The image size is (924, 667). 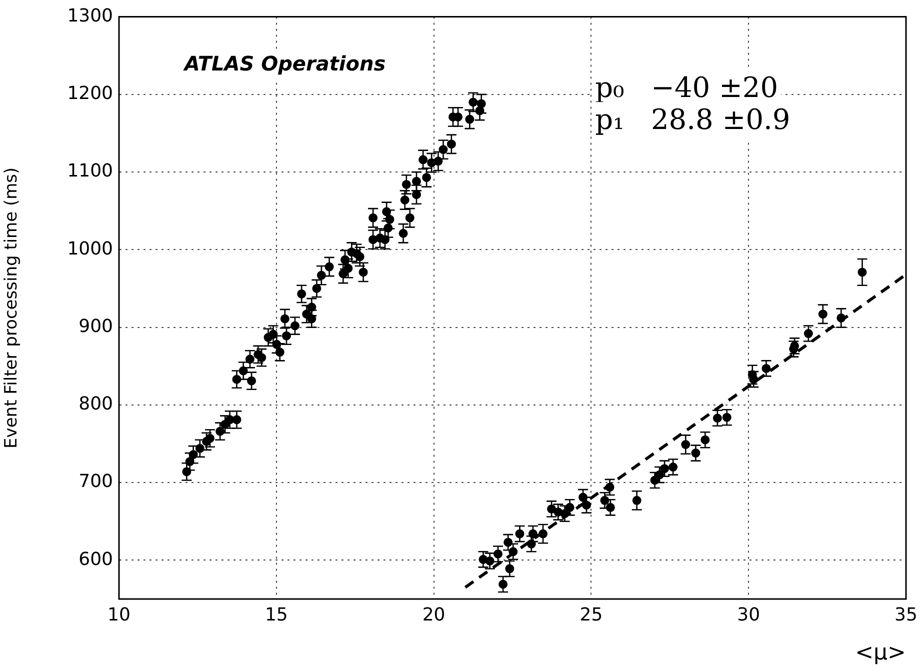 I want to click on x-tick-label: 30, so click(x=748, y=615).